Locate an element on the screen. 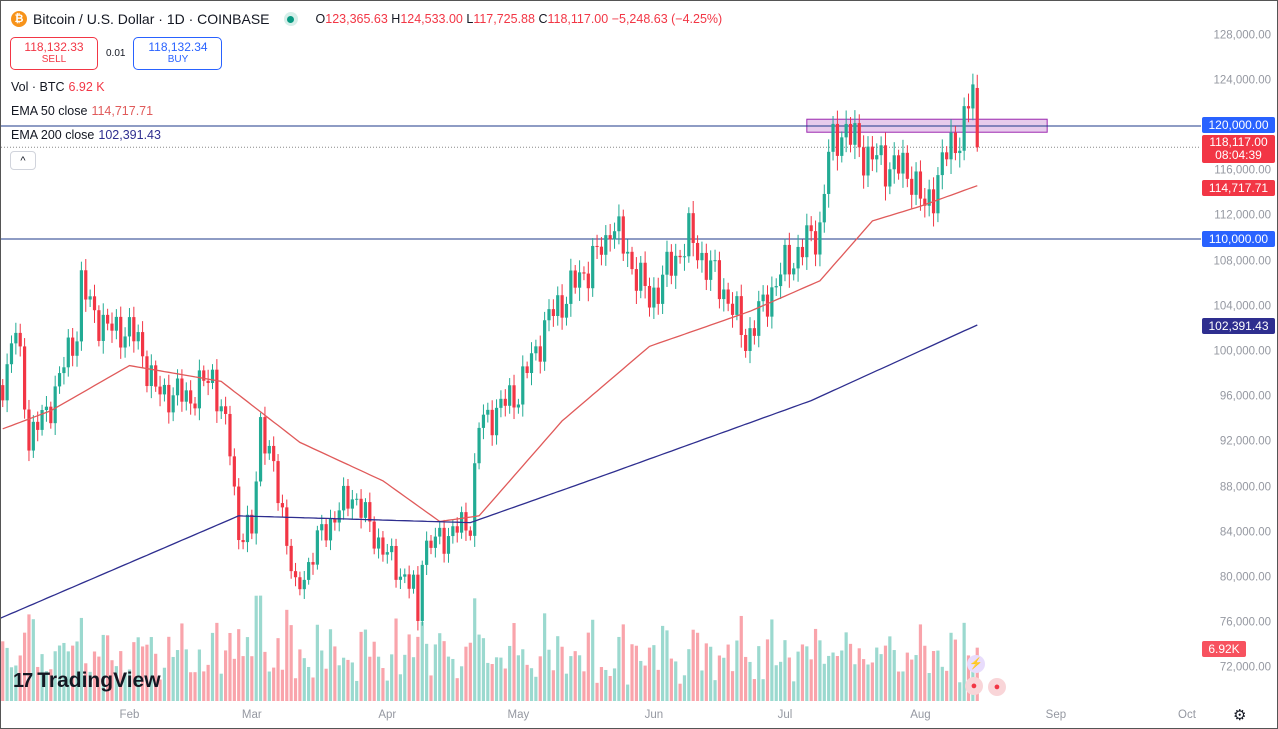 The width and height of the screenshot is (1278, 729). price-axis-label: 116,000.00 is located at coordinates (1242, 170).